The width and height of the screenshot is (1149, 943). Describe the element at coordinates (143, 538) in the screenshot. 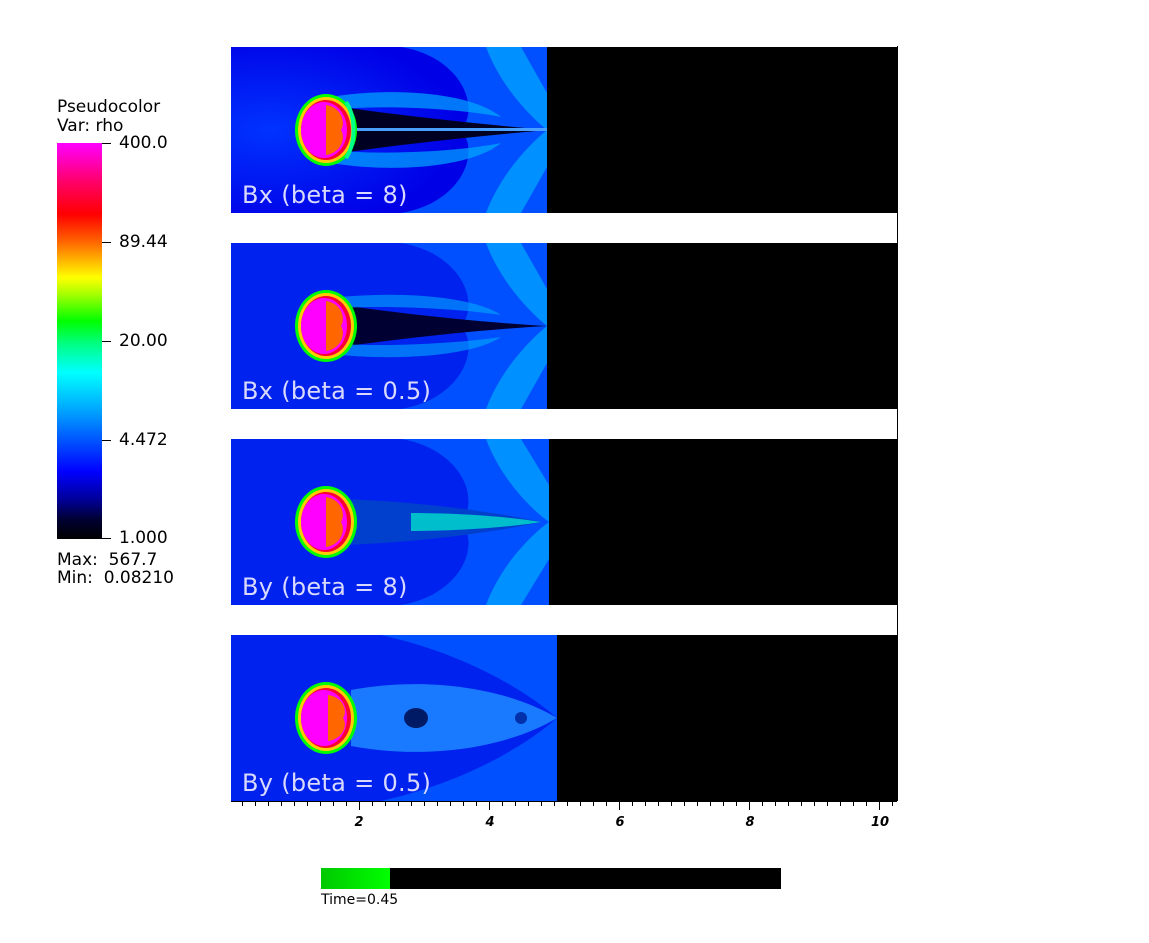

I see `colorbar-label: 1.000` at that location.